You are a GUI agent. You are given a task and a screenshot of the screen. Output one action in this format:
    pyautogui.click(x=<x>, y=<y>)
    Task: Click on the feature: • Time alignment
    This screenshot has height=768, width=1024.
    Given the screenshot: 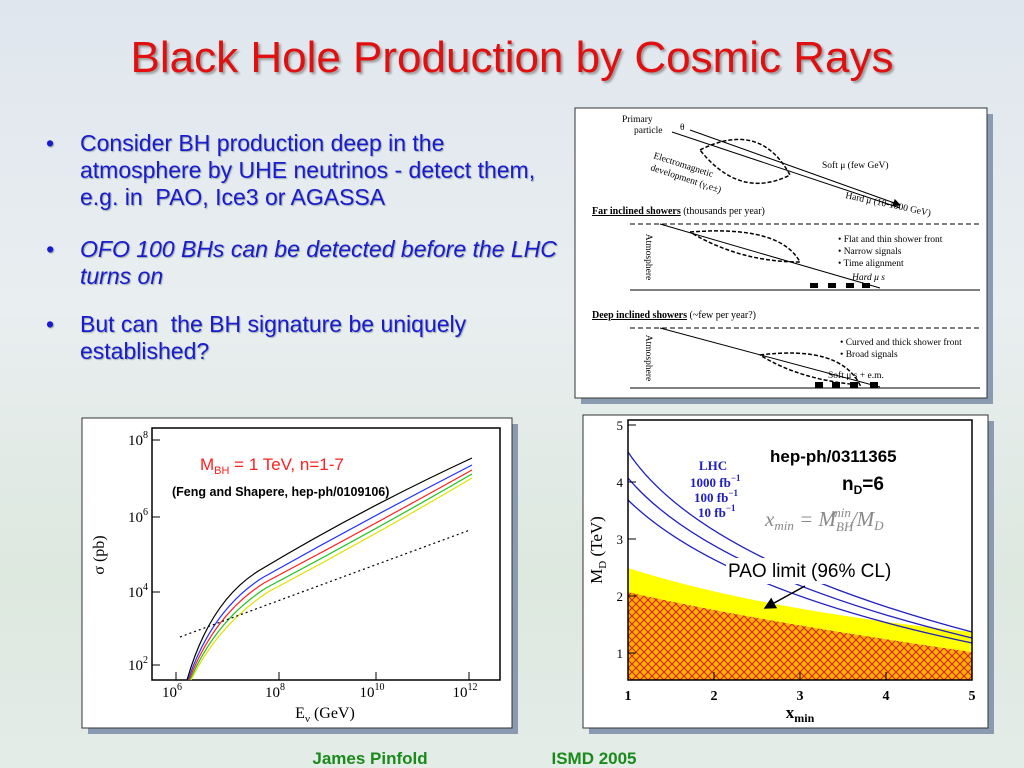 What is the action you would take?
    pyautogui.click(x=871, y=264)
    